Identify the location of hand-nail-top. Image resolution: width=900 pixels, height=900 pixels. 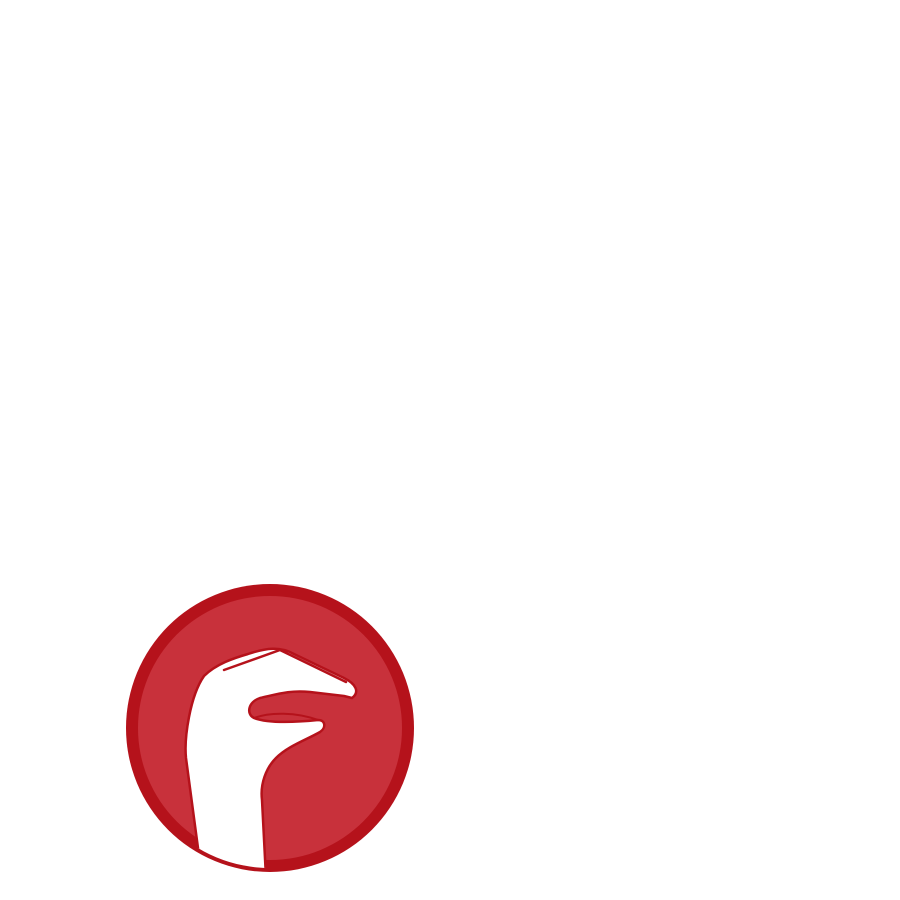
(285, 666).